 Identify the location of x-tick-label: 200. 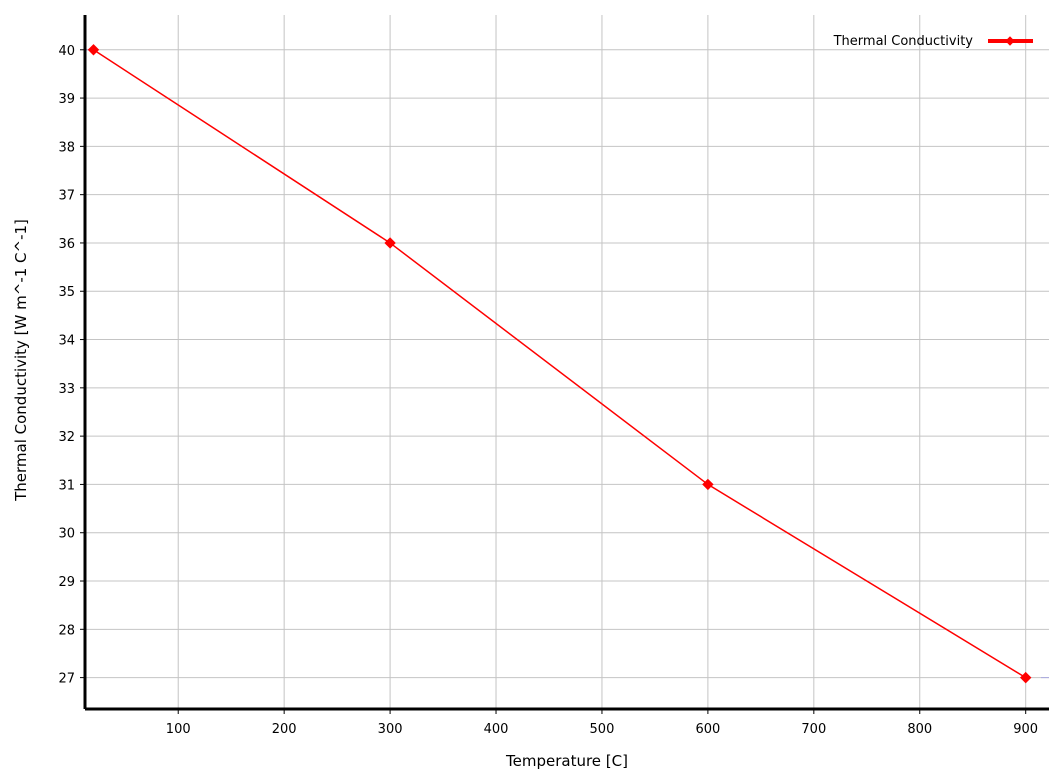
(284, 729).